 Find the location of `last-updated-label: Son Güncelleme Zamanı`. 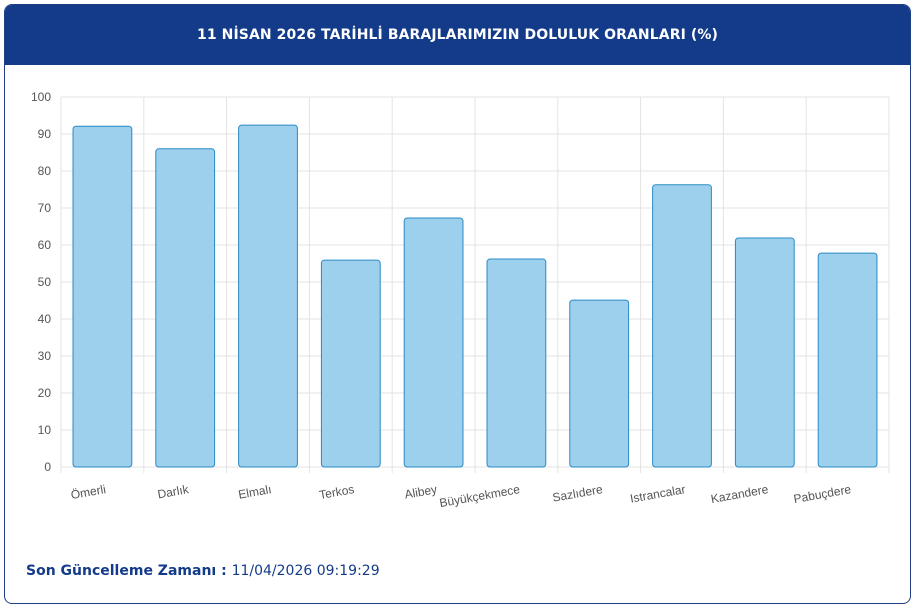

last-updated-label: Son Güncelleme Zamanı is located at coordinates (121, 571).